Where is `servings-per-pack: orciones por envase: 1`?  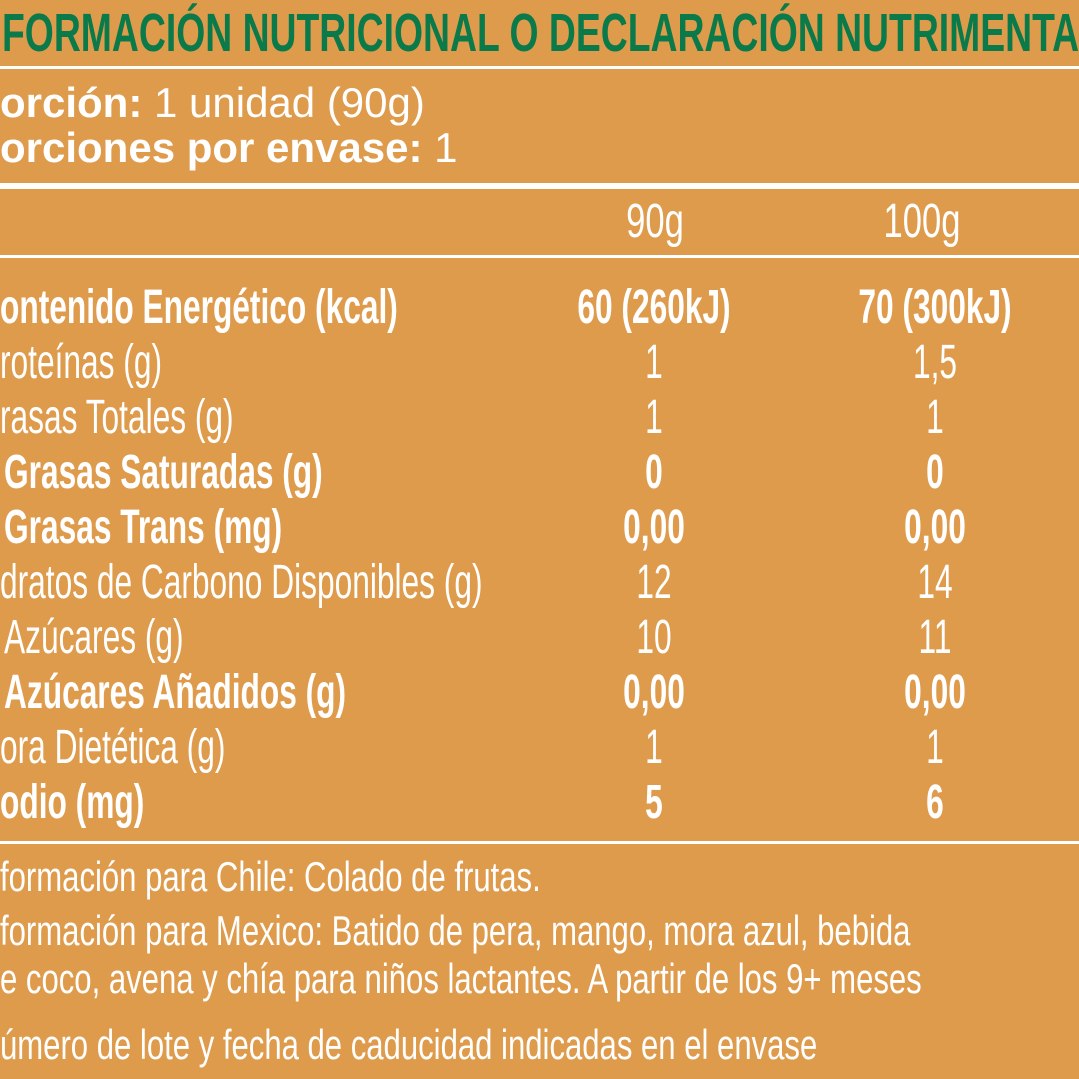 servings-per-pack: orciones por envase: 1 is located at coordinates (229, 147).